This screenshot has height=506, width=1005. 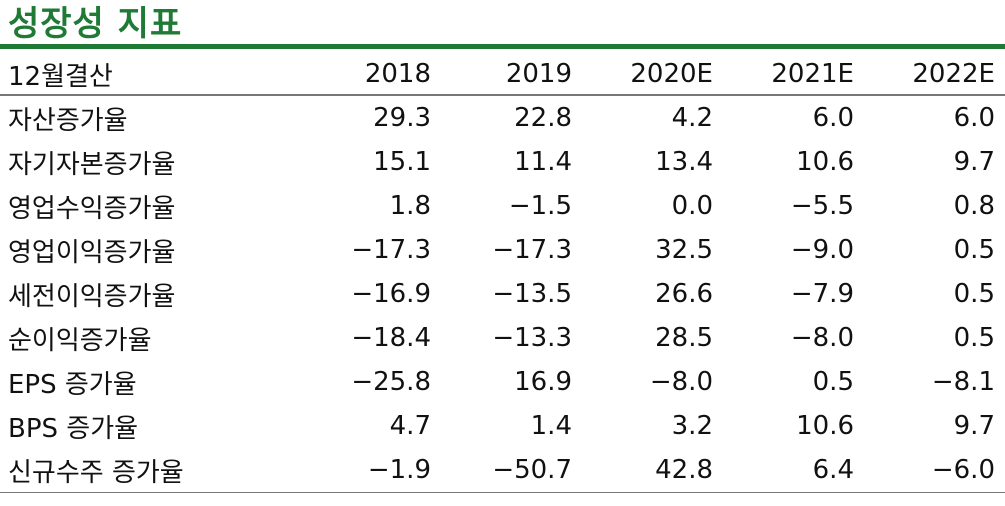 I want to click on header-2020e: 2020E, so click(x=671, y=74).